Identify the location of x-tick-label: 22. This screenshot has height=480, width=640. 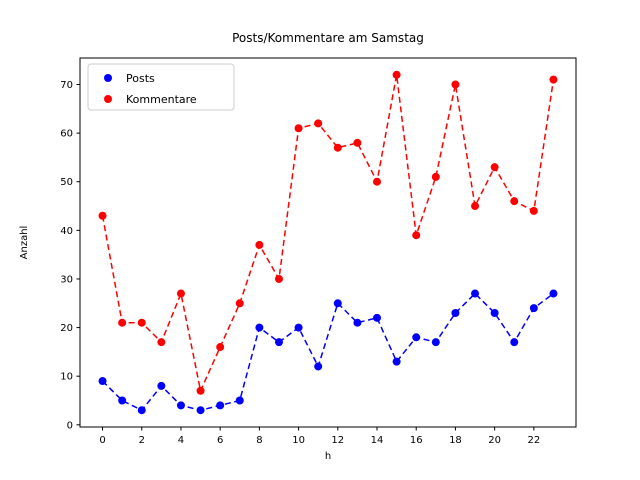
(533, 440).